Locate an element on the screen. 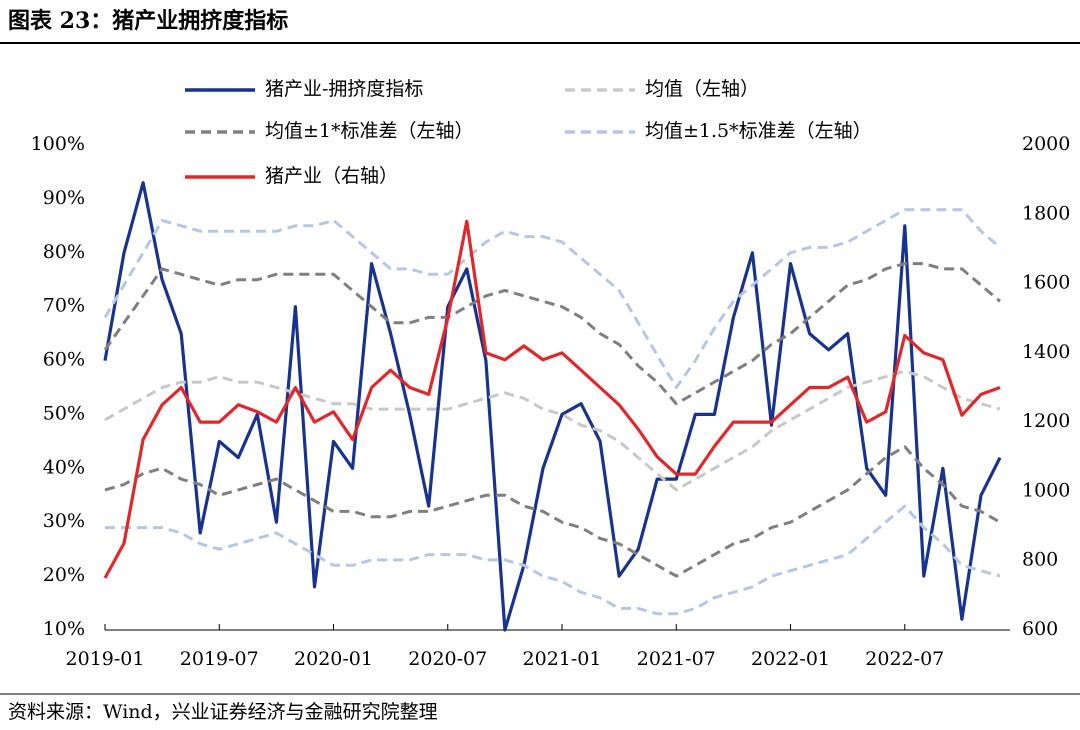  y-tick-label: 60% is located at coordinates (64, 360).